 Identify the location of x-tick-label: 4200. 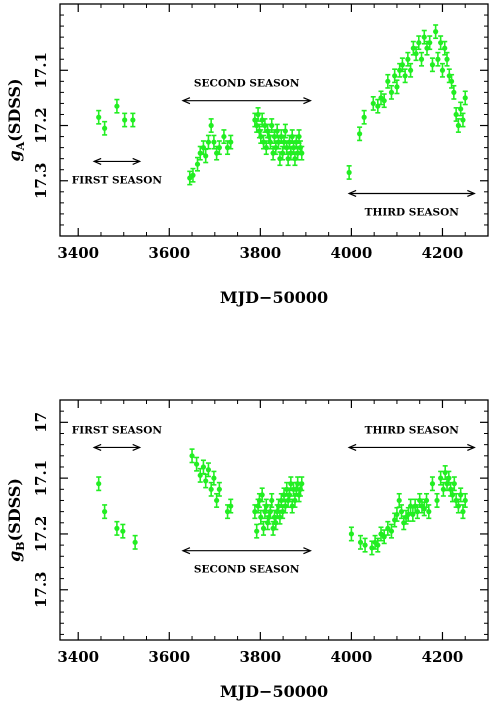
(443, 657).